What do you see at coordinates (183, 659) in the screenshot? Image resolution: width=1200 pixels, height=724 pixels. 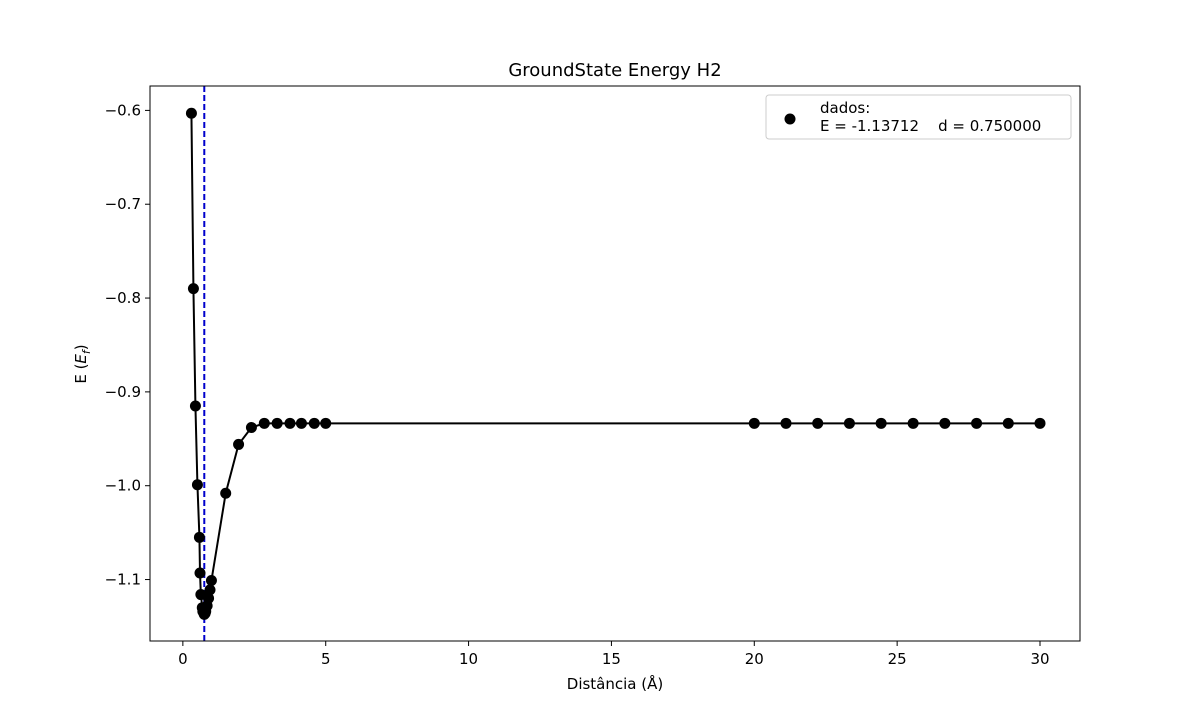 I see `x-tick-label: 0` at bounding box center [183, 659].